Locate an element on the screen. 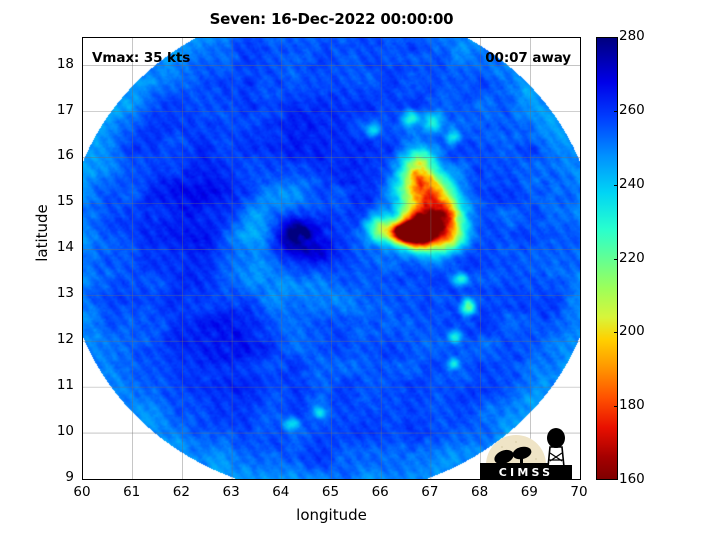 Image resolution: width=720 pixels, height=540 pixels. x-tick-label: 70 is located at coordinates (579, 492).